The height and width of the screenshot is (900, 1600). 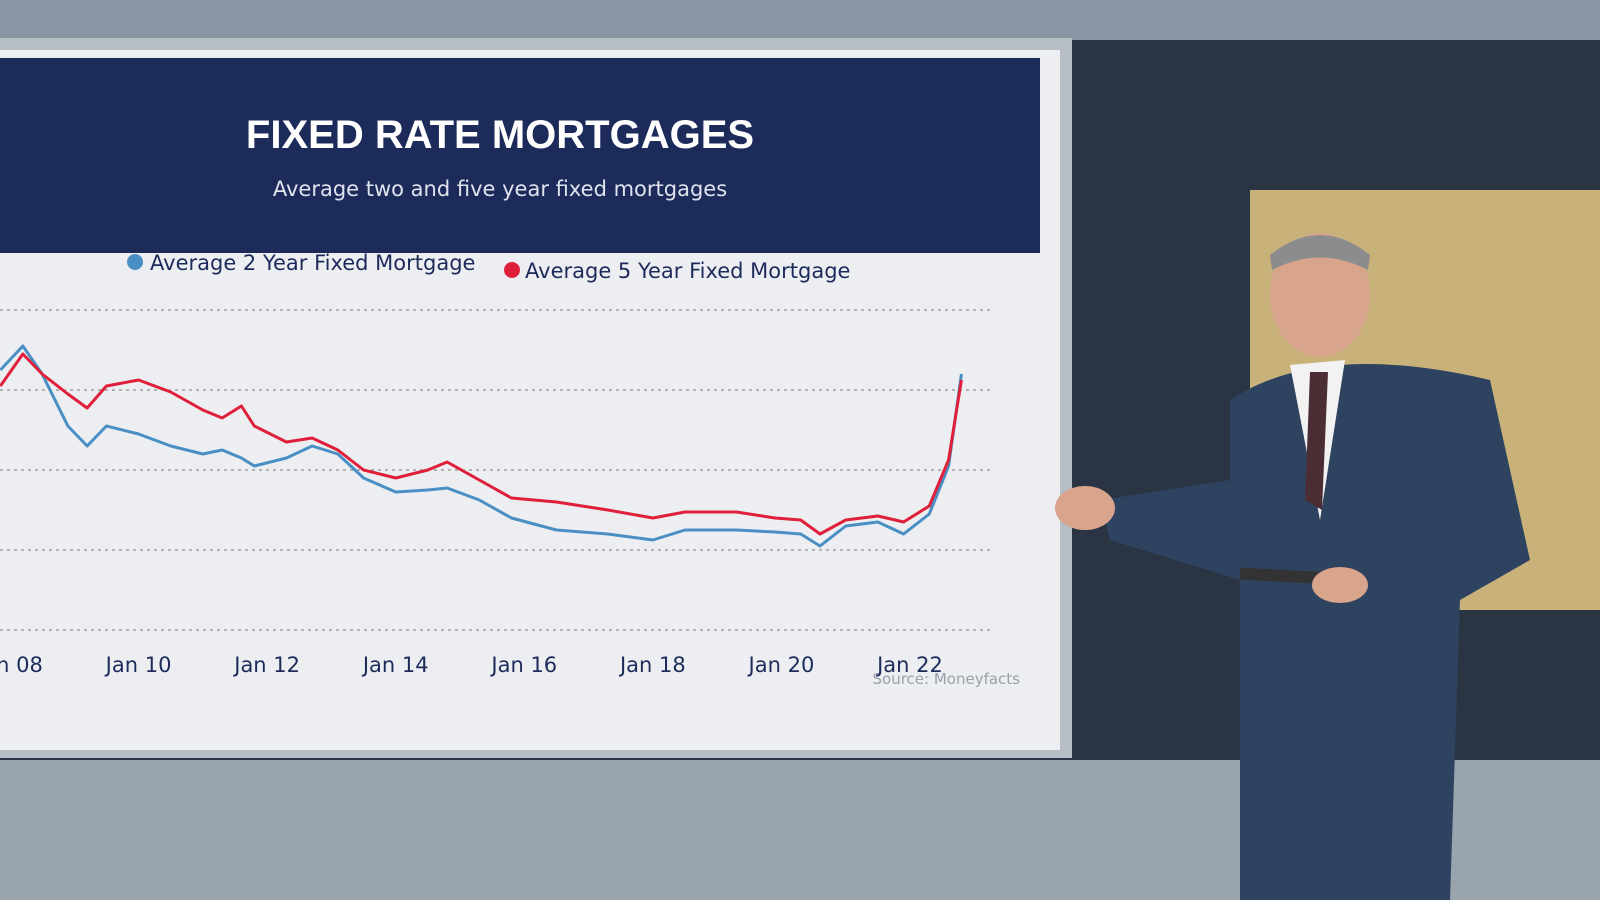 What do you see at coordinates (781, 665) in the screenshot?
I see `x-tick-label: Jan 20` at bounding box center [781, 665].